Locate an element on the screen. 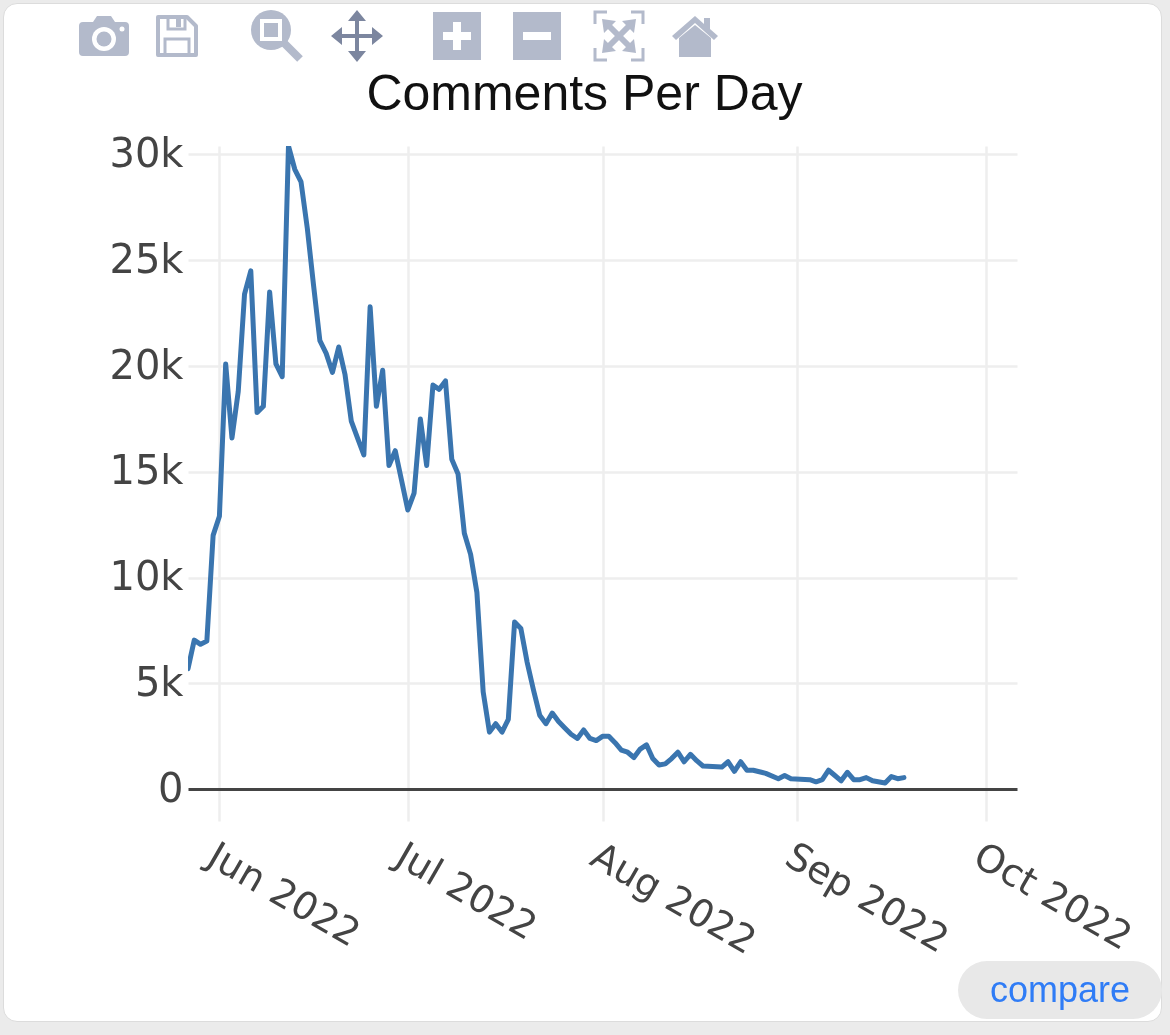 The width and height of the screenshot is (1170, 1035). y-tick-label: 20k is located at coordinates (147, 364).